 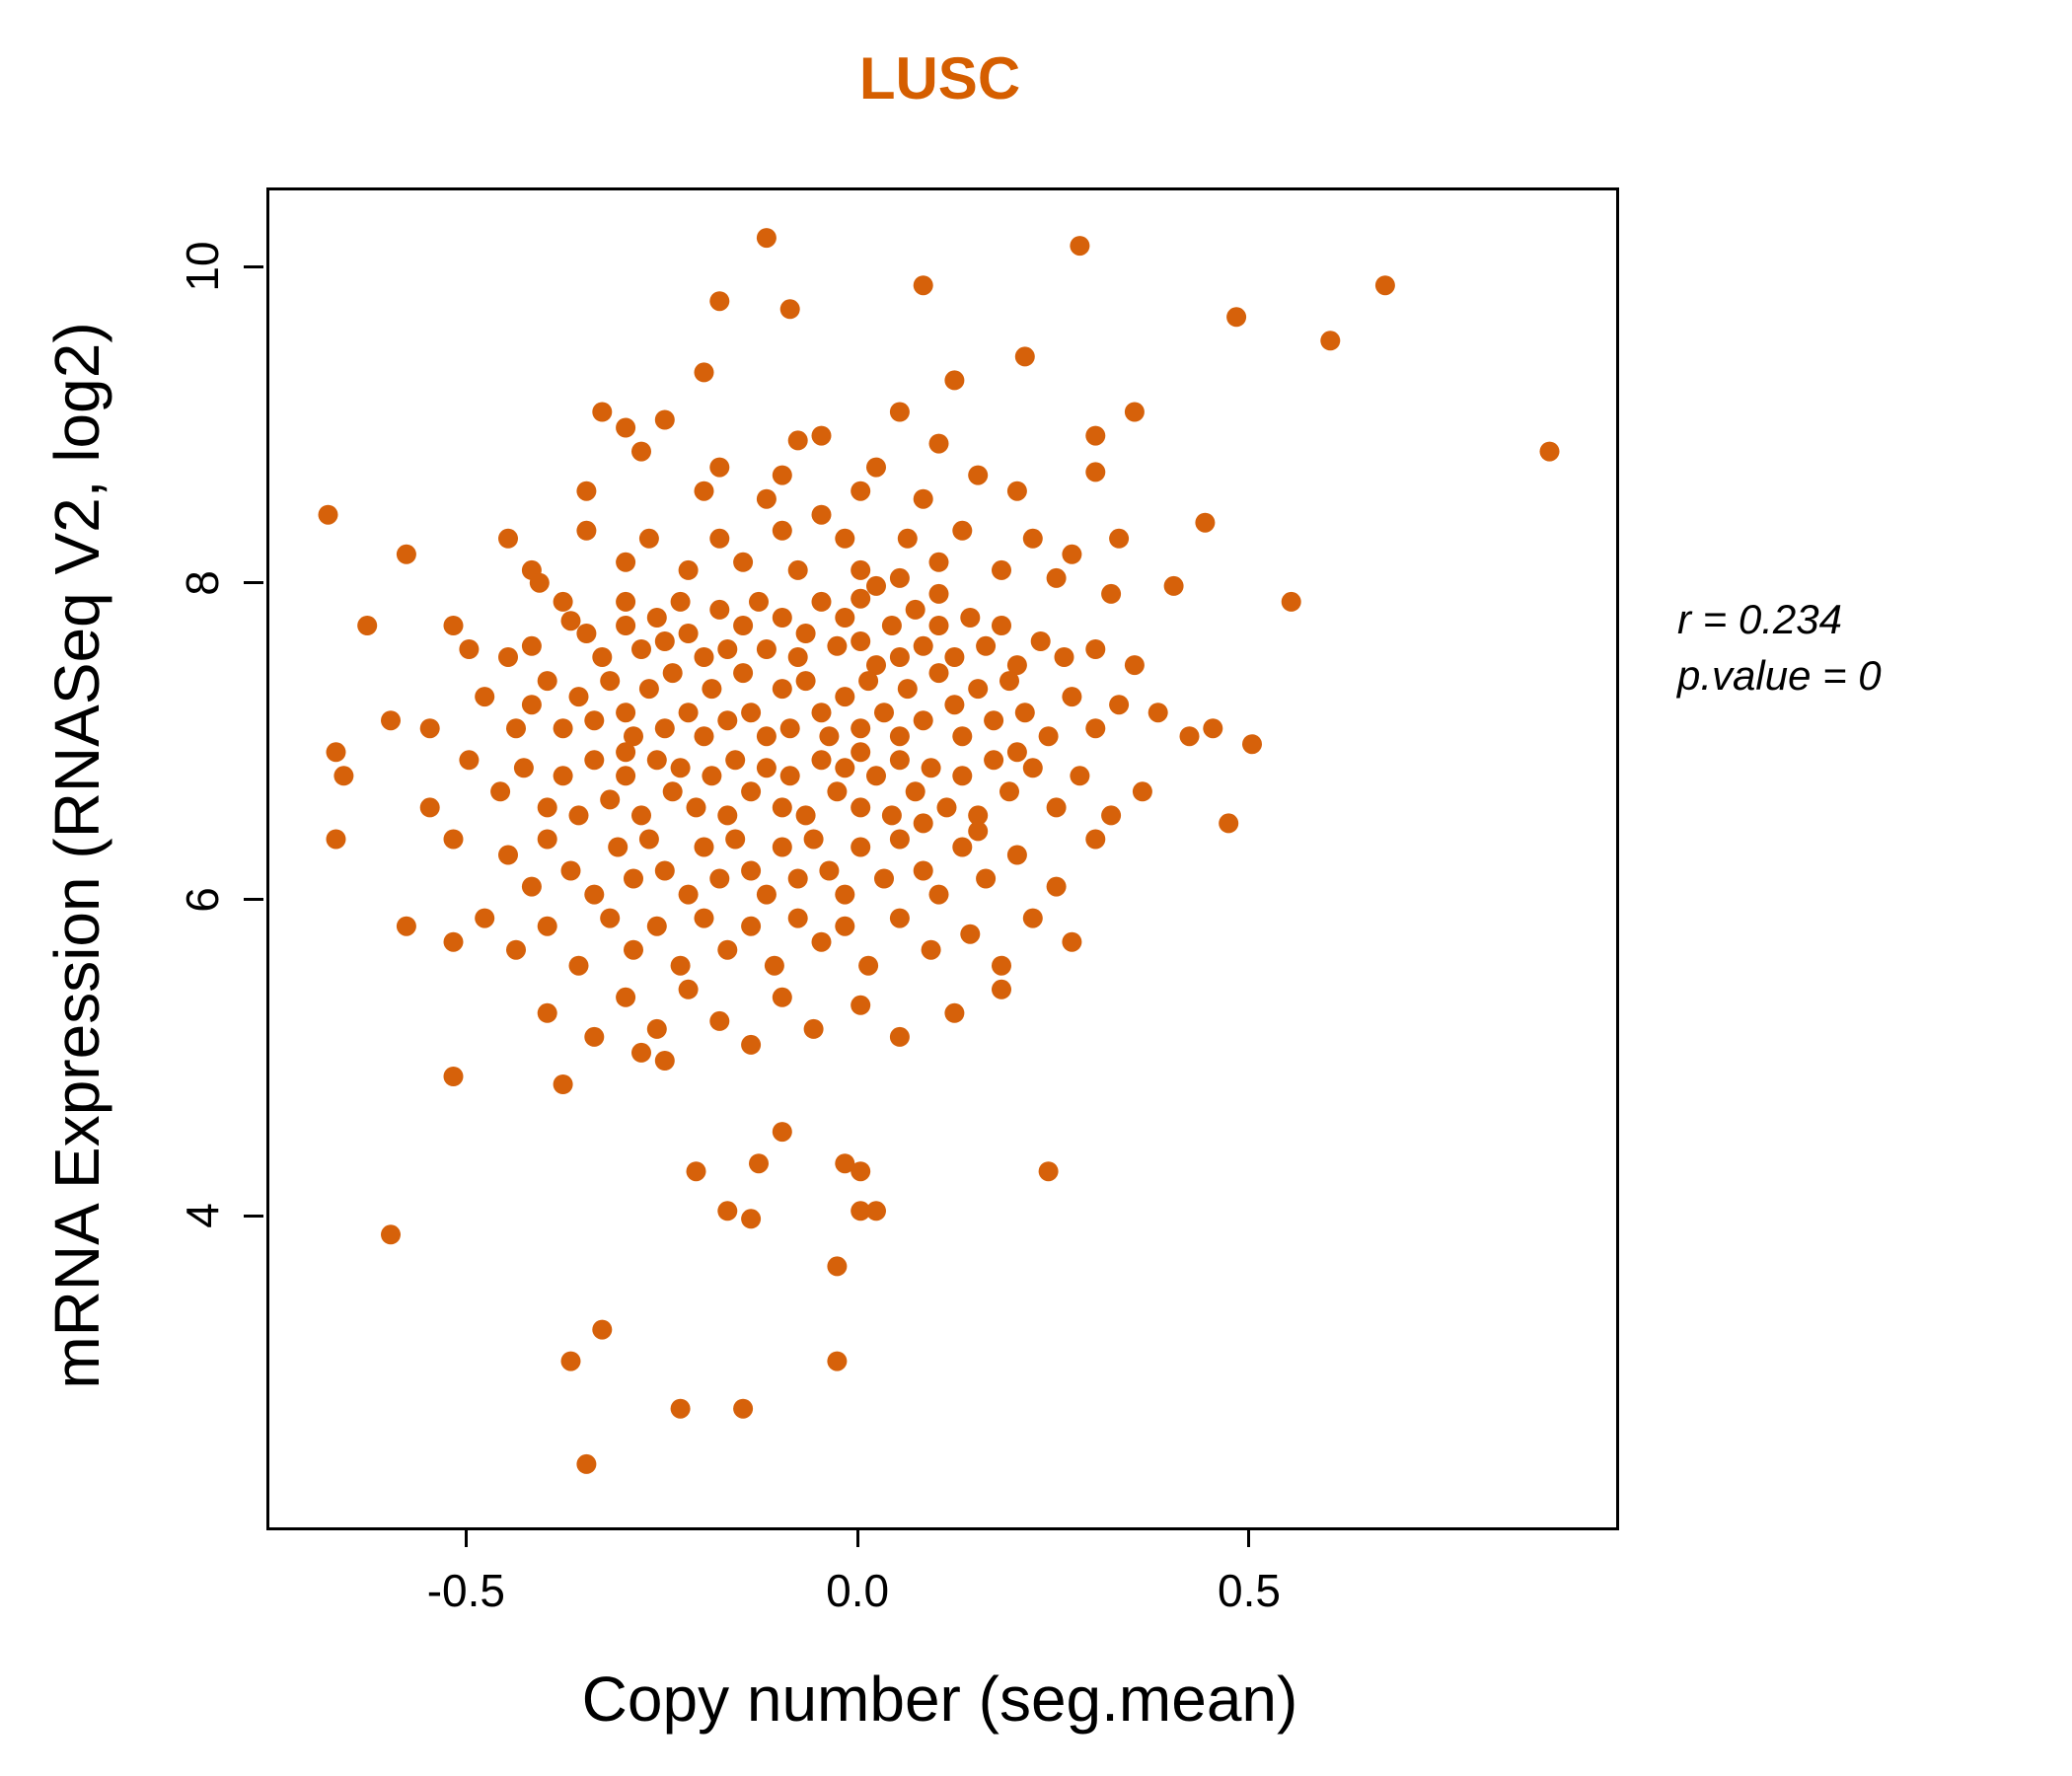 I want to click on y-axis-tick, so click(x=253, y=900).